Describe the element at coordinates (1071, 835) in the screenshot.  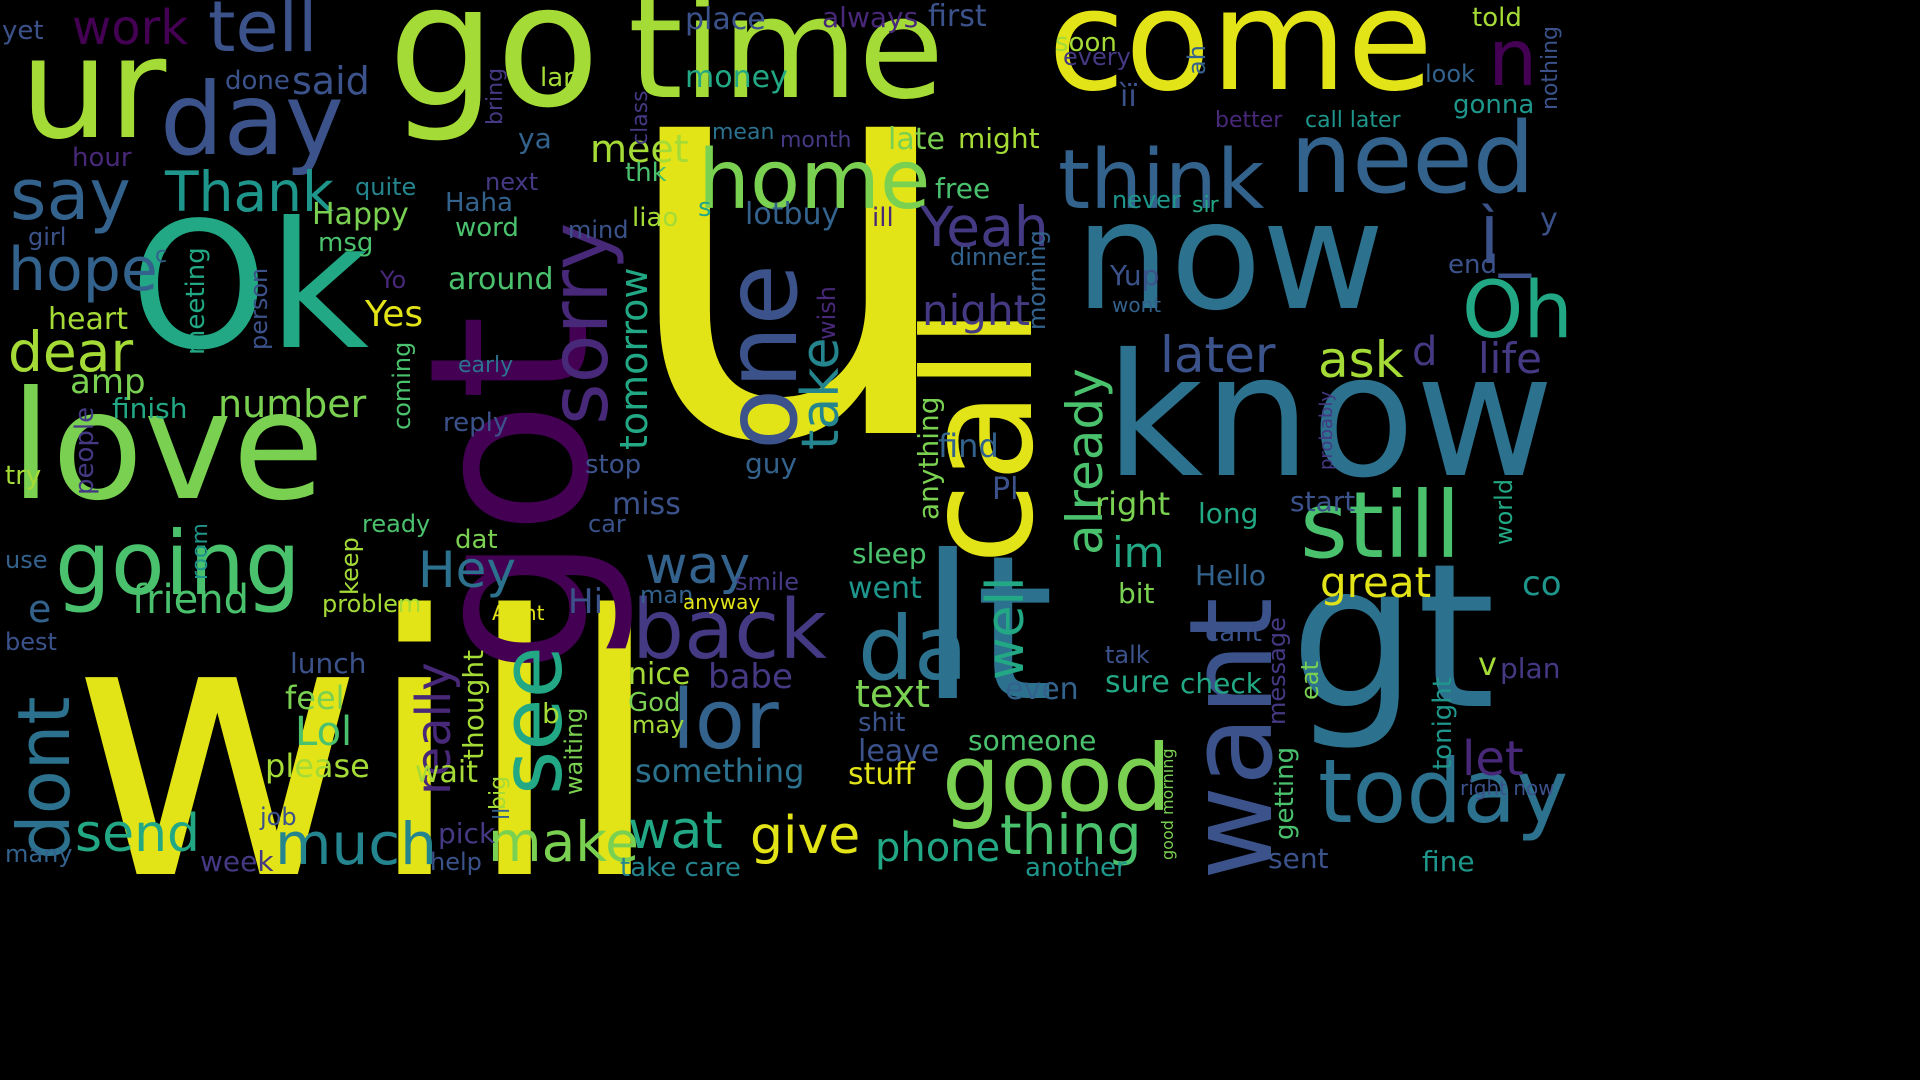
I see `word-thing: thing` at that location.